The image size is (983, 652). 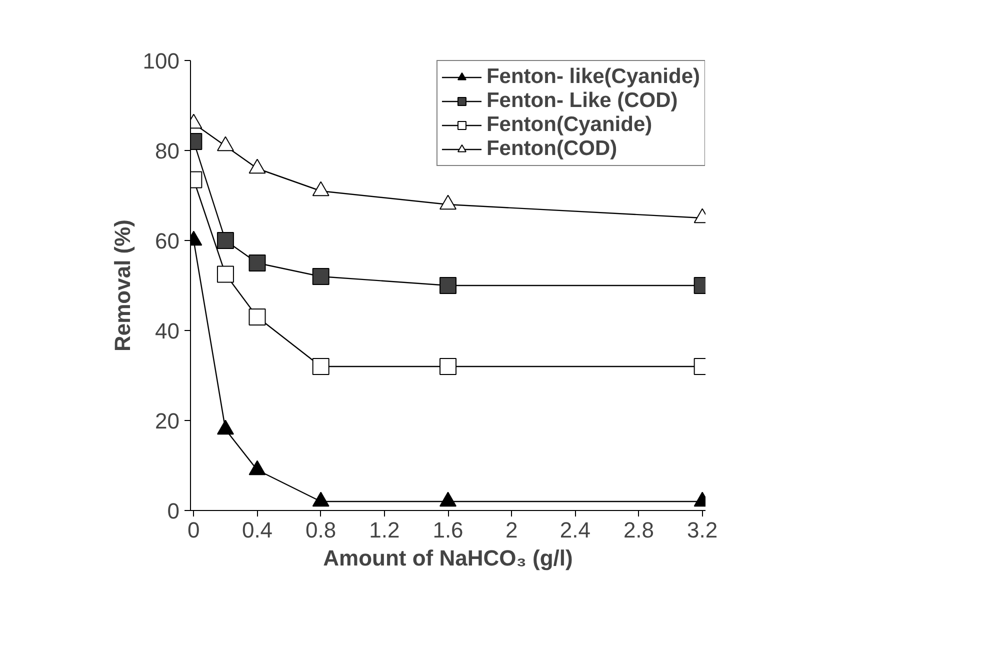 I want to click on x-tick-label: 2.4, so click(x=575, y=530).